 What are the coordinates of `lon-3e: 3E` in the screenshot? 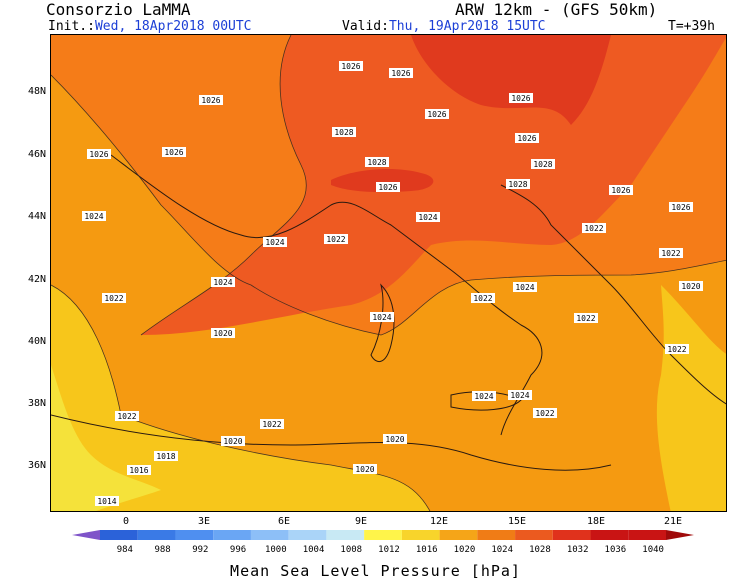 It's located at (204, 521).